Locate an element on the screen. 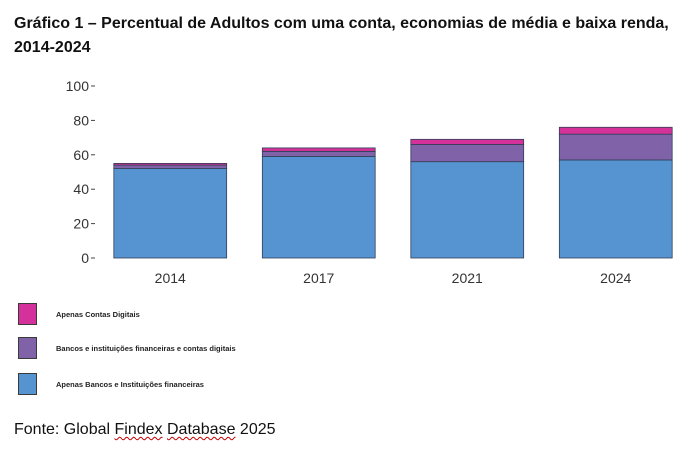 This screenshot has width=698, height=459. y-tick-label: 100 is located at coordinates (78, 86).